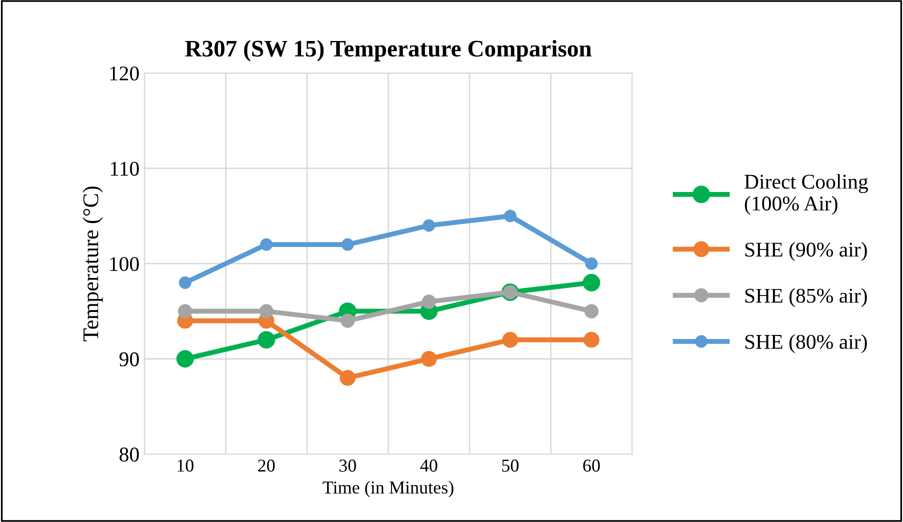 Image resolution: width=903 pixels, height=522 pixels. What do you see at coordinates (388, 51) in the screenshot?
I see `chart-title: R307 (SW 15) Temperature Comparison` at bounding box center [388, 51].